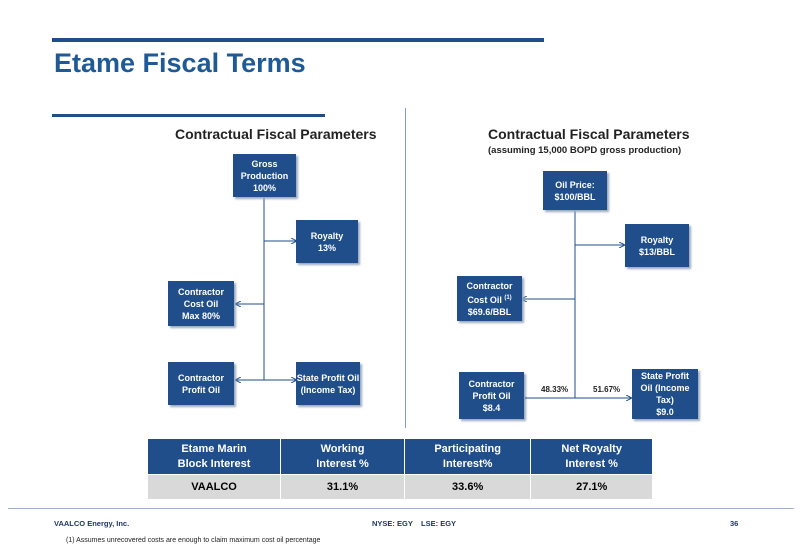 Image resolution: width=800 pixels, height=554 pixels. Describe the element at coordinates (328, 383) in the screenshot. I see `state-profit-oil-box: State Profit Oil (Income Tax)` at that location.